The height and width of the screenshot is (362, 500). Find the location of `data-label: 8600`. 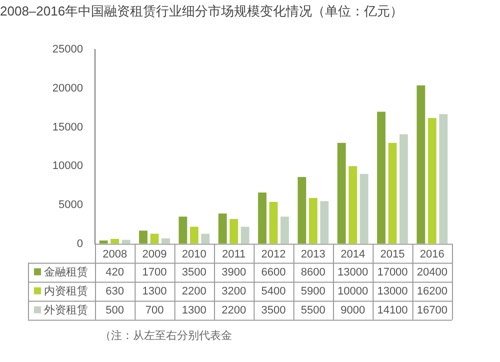

data-label: 8600 is located at coordinates (313, 272).